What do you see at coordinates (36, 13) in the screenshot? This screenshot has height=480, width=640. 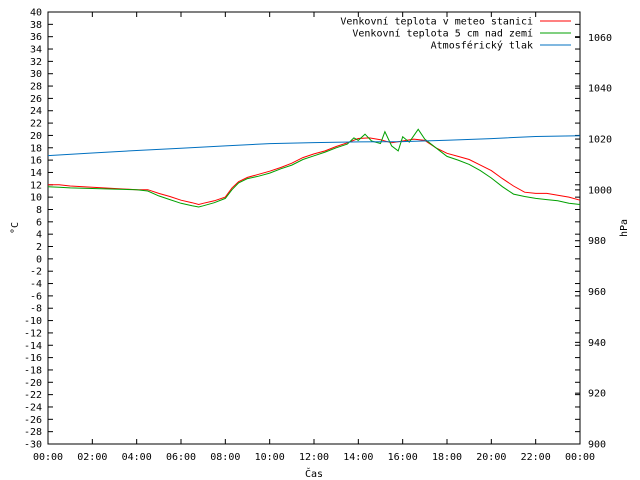 I see `left-tick-label: 40` at bounding box center [36, 13].